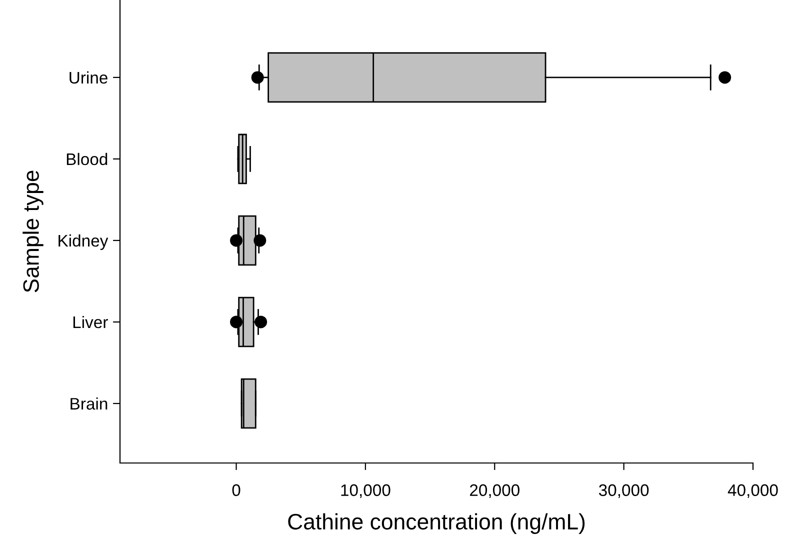 The image size is (787, 549). What do you see at coordinates (236, 490) in the screenshot?
I see `x-tick-label: 0` at bounding box center [236, 490].